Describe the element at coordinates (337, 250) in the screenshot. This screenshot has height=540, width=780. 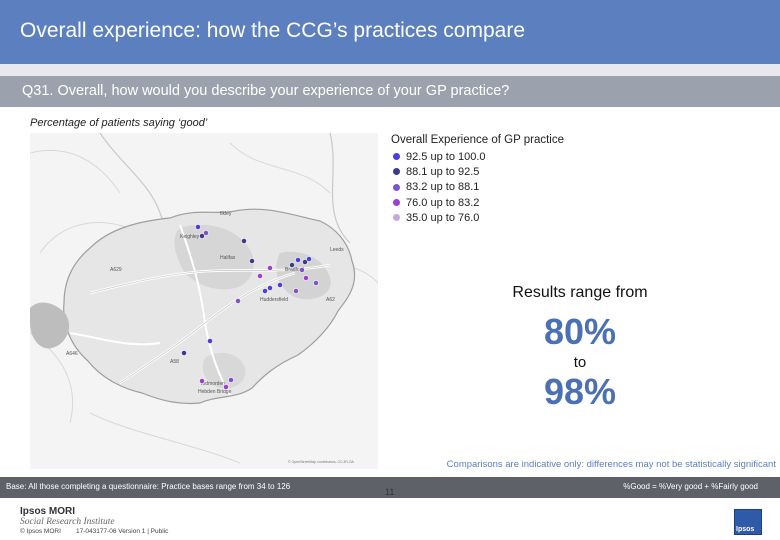
I see `map-label-leeds: Leeds` at that location.